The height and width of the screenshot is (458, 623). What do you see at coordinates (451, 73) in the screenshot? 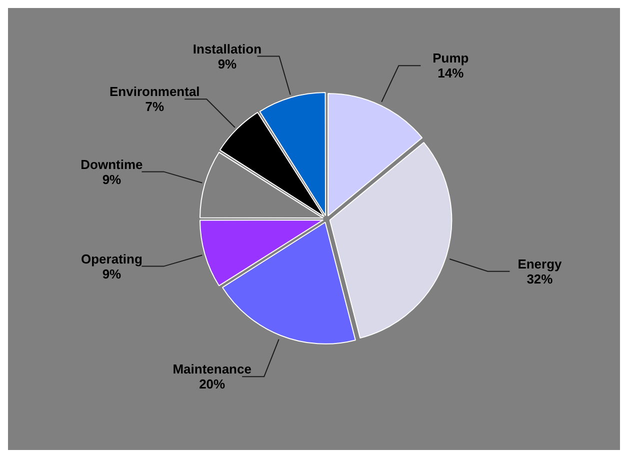
I see `data-label: 14%` at bounding box center [451, 73].